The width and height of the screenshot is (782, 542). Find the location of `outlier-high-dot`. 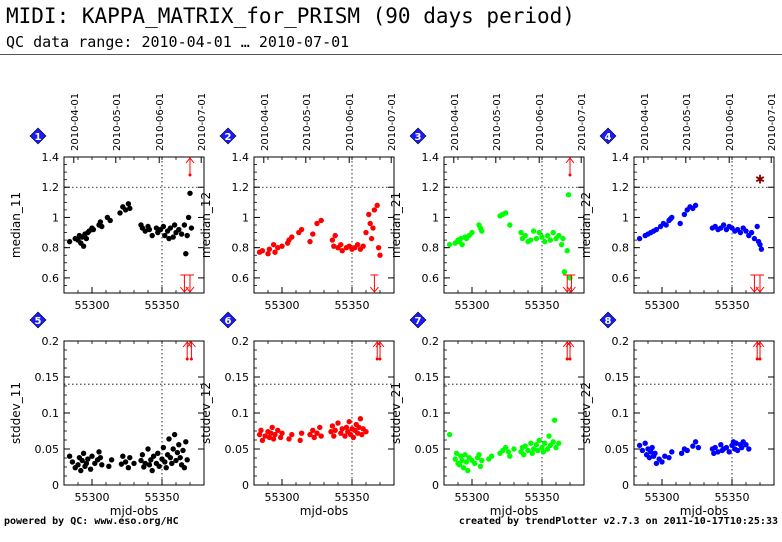

outlier-high-dot is located at coordinates (377, 359).